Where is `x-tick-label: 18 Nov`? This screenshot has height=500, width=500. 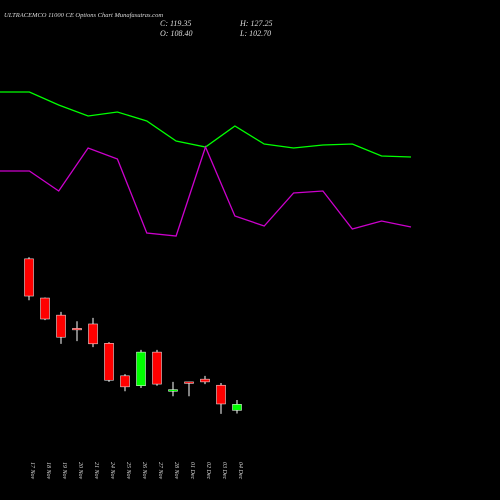
x-tick-label: 18 Nov is located at coordinates (48, 471).